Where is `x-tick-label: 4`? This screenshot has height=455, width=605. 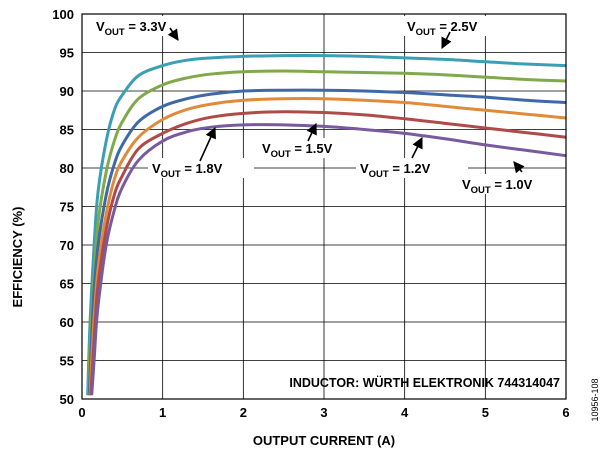
x-tick-label: 4 is located at coordinates (405, 412).